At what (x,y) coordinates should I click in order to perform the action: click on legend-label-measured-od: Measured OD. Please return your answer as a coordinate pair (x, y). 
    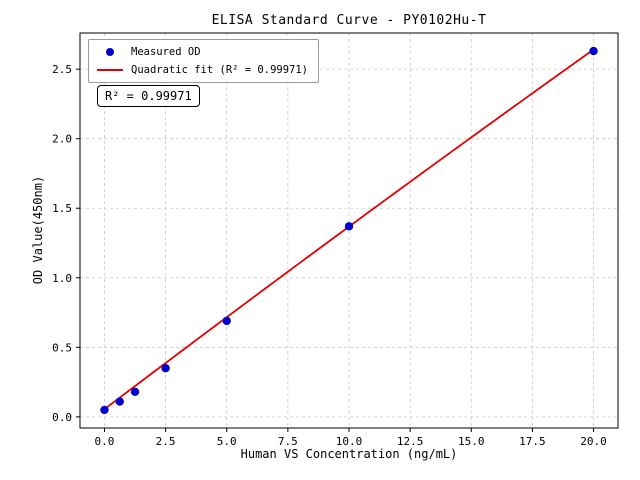
    Looking at the image, I should click on (166, 52).